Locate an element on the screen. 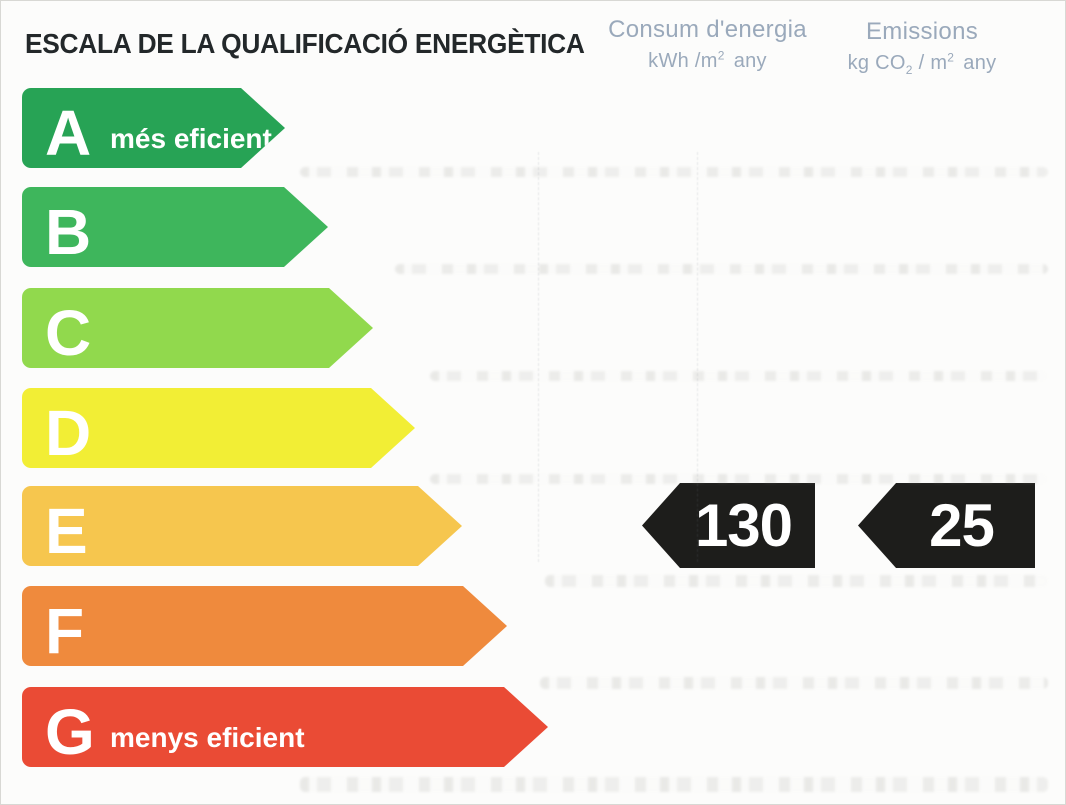 This screenshot has height=805, width=1066. rating-bar-g: G menys eficient is located at coordinates (285, 727).